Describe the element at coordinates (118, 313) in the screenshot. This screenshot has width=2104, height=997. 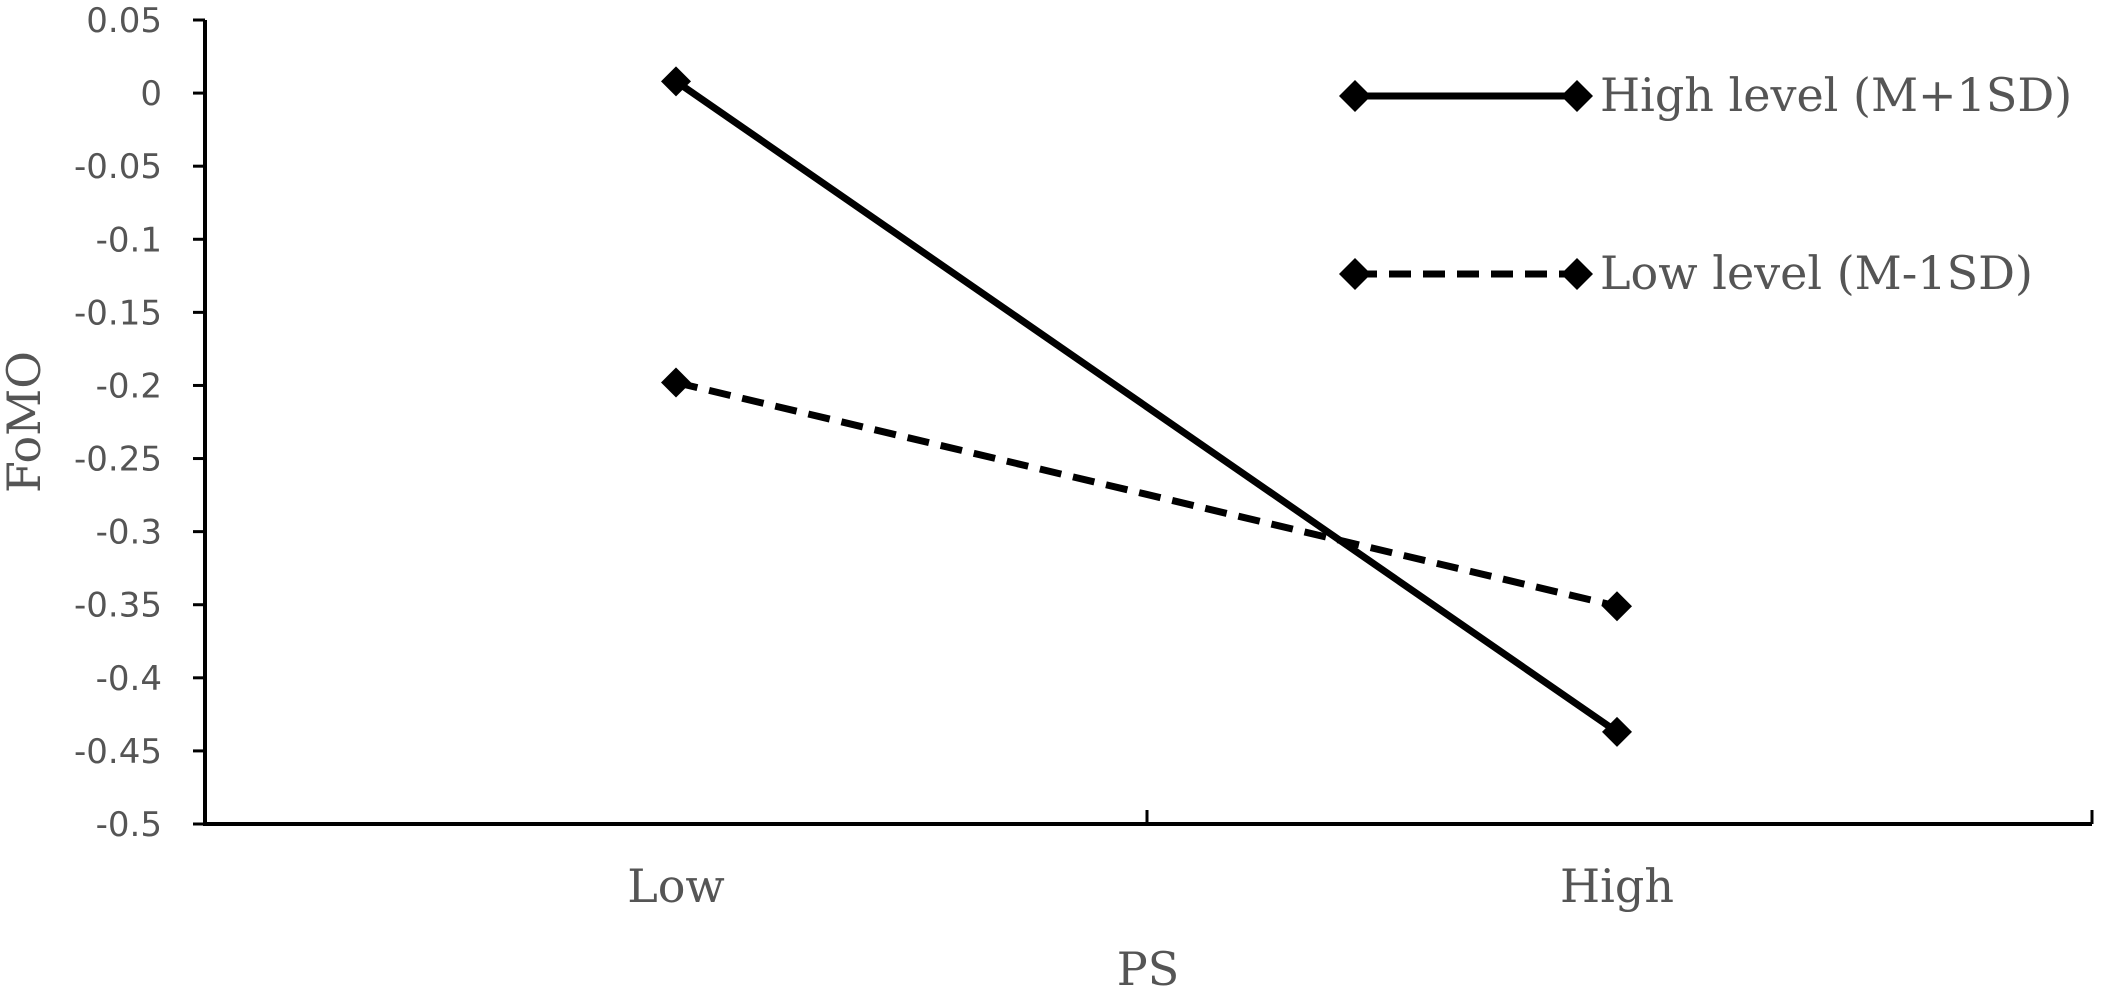
I see `y-tick-label: -0.15` at that location.